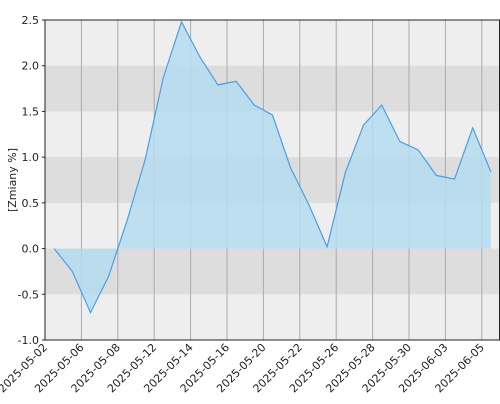  Describe the element at coordinates (31, 111) in the screenshot. I see `y-tick-label: 1.5` at that location.